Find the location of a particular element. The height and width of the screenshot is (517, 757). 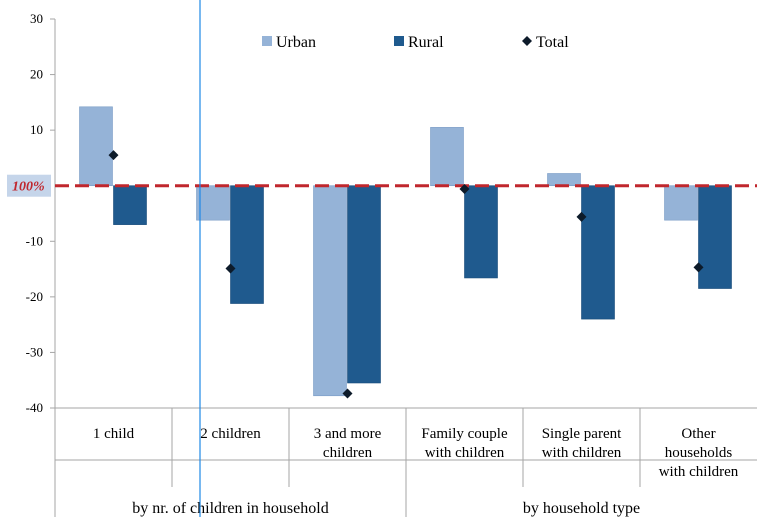

y-tick-label: -40 is located at coordinates (34, 407).